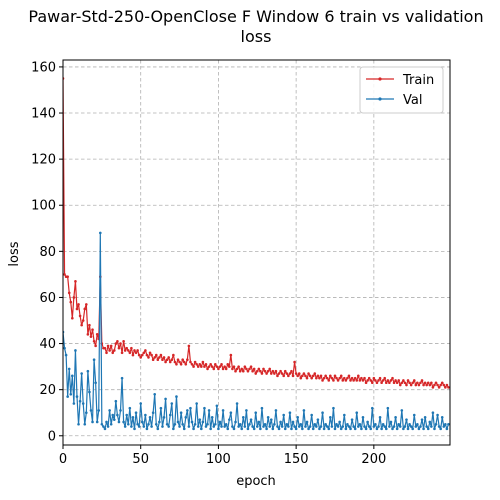 This screenshot has width=500, height=500. I want to click on y-axis-ticks: 0 20 40 60 80 100 120 140 160, so click(47, 252).